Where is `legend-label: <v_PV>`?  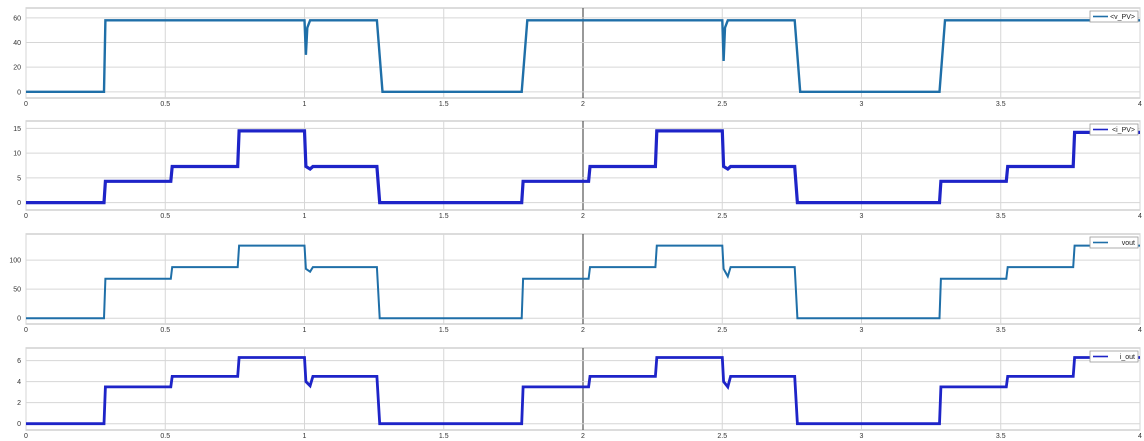 legend-label: <v_PV> is located at coordinates (1122, 17).